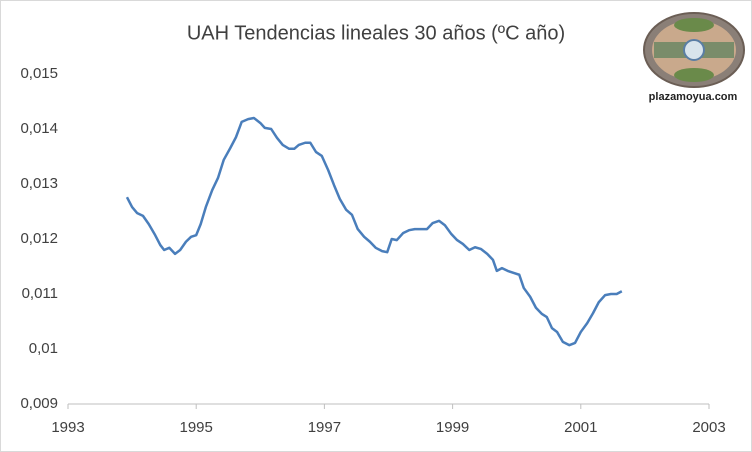 The image size is (752, 452). I want to click on x-tick-label: 1995, so click(196, 427).